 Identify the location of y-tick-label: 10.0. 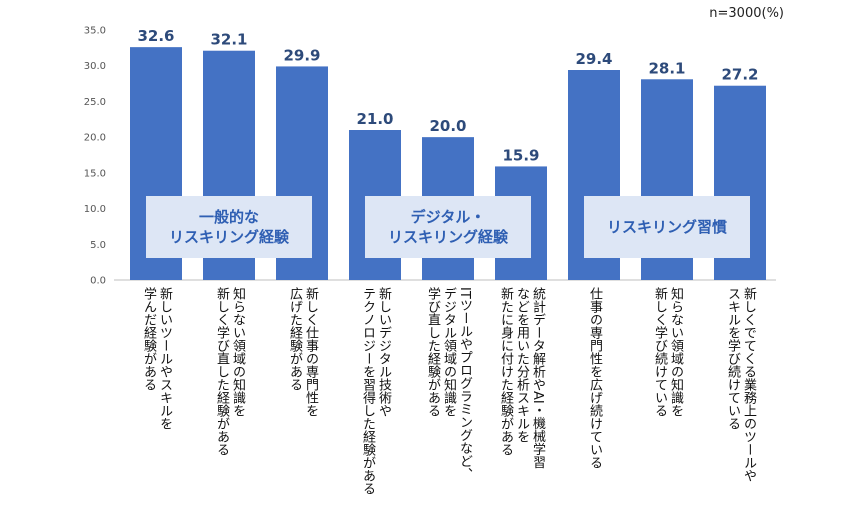
(95, 209).